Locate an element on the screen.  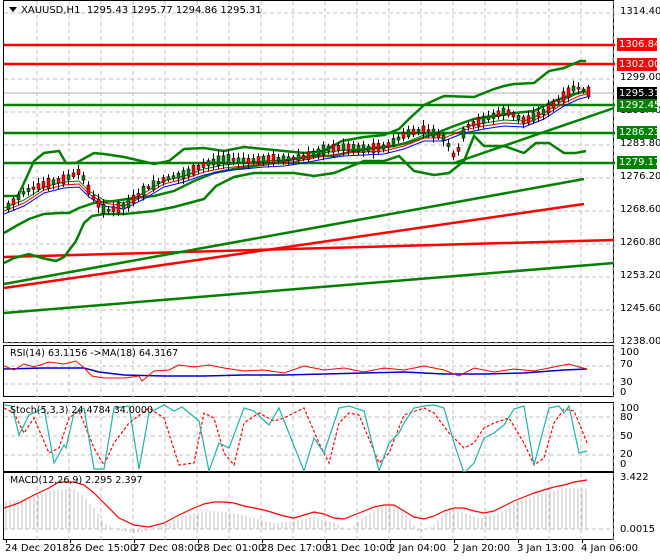
price-level-tag: 1292.45 is located at coordinates (638, 105).